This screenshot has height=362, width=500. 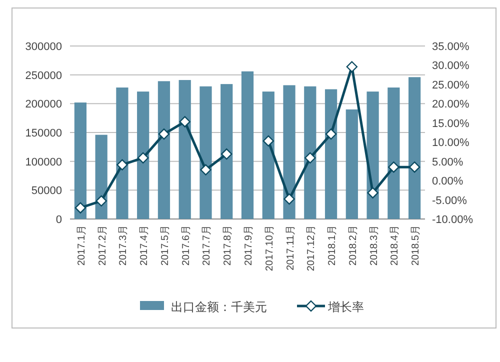 I want to click on y-tick-label: 200000, so click(x=43, y=104).